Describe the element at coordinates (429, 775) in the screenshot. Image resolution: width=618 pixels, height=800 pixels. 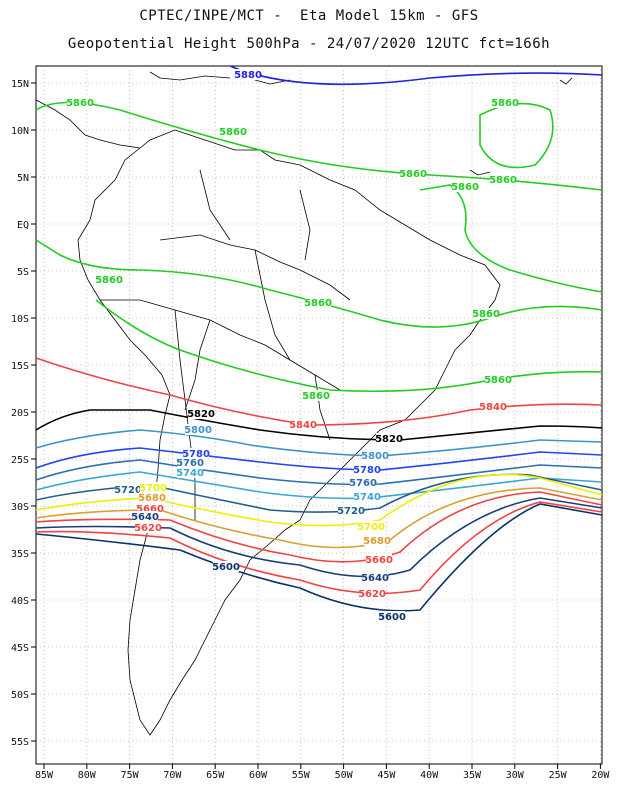
I see `lon-tick-label: 40W` at that location.